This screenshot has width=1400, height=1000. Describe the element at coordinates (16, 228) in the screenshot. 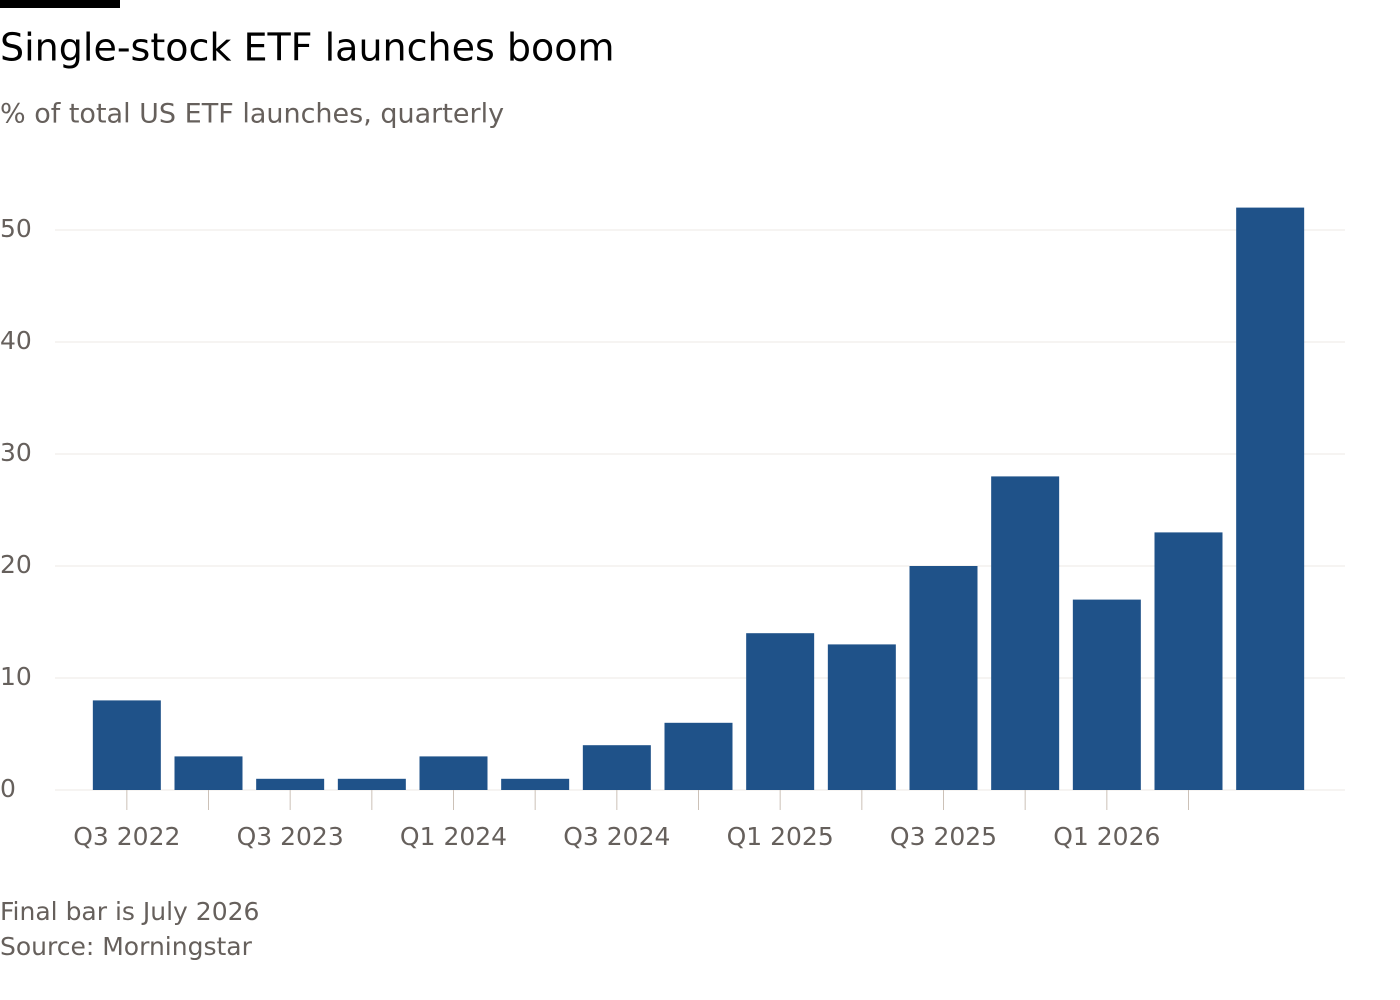

I see `y-tick-label: 50` at that location.